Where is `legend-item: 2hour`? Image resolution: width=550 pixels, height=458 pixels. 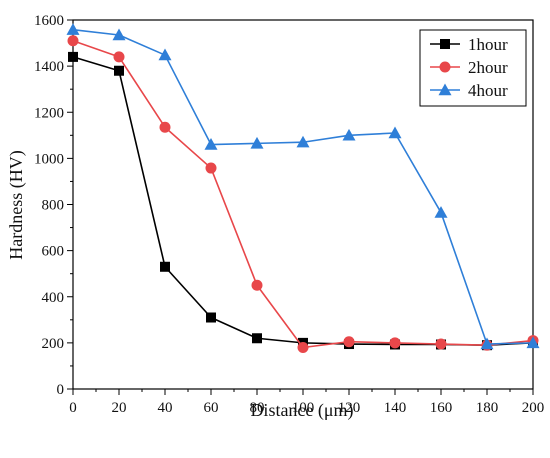
legend-item: 2hour is located at coordinates (469, 67).